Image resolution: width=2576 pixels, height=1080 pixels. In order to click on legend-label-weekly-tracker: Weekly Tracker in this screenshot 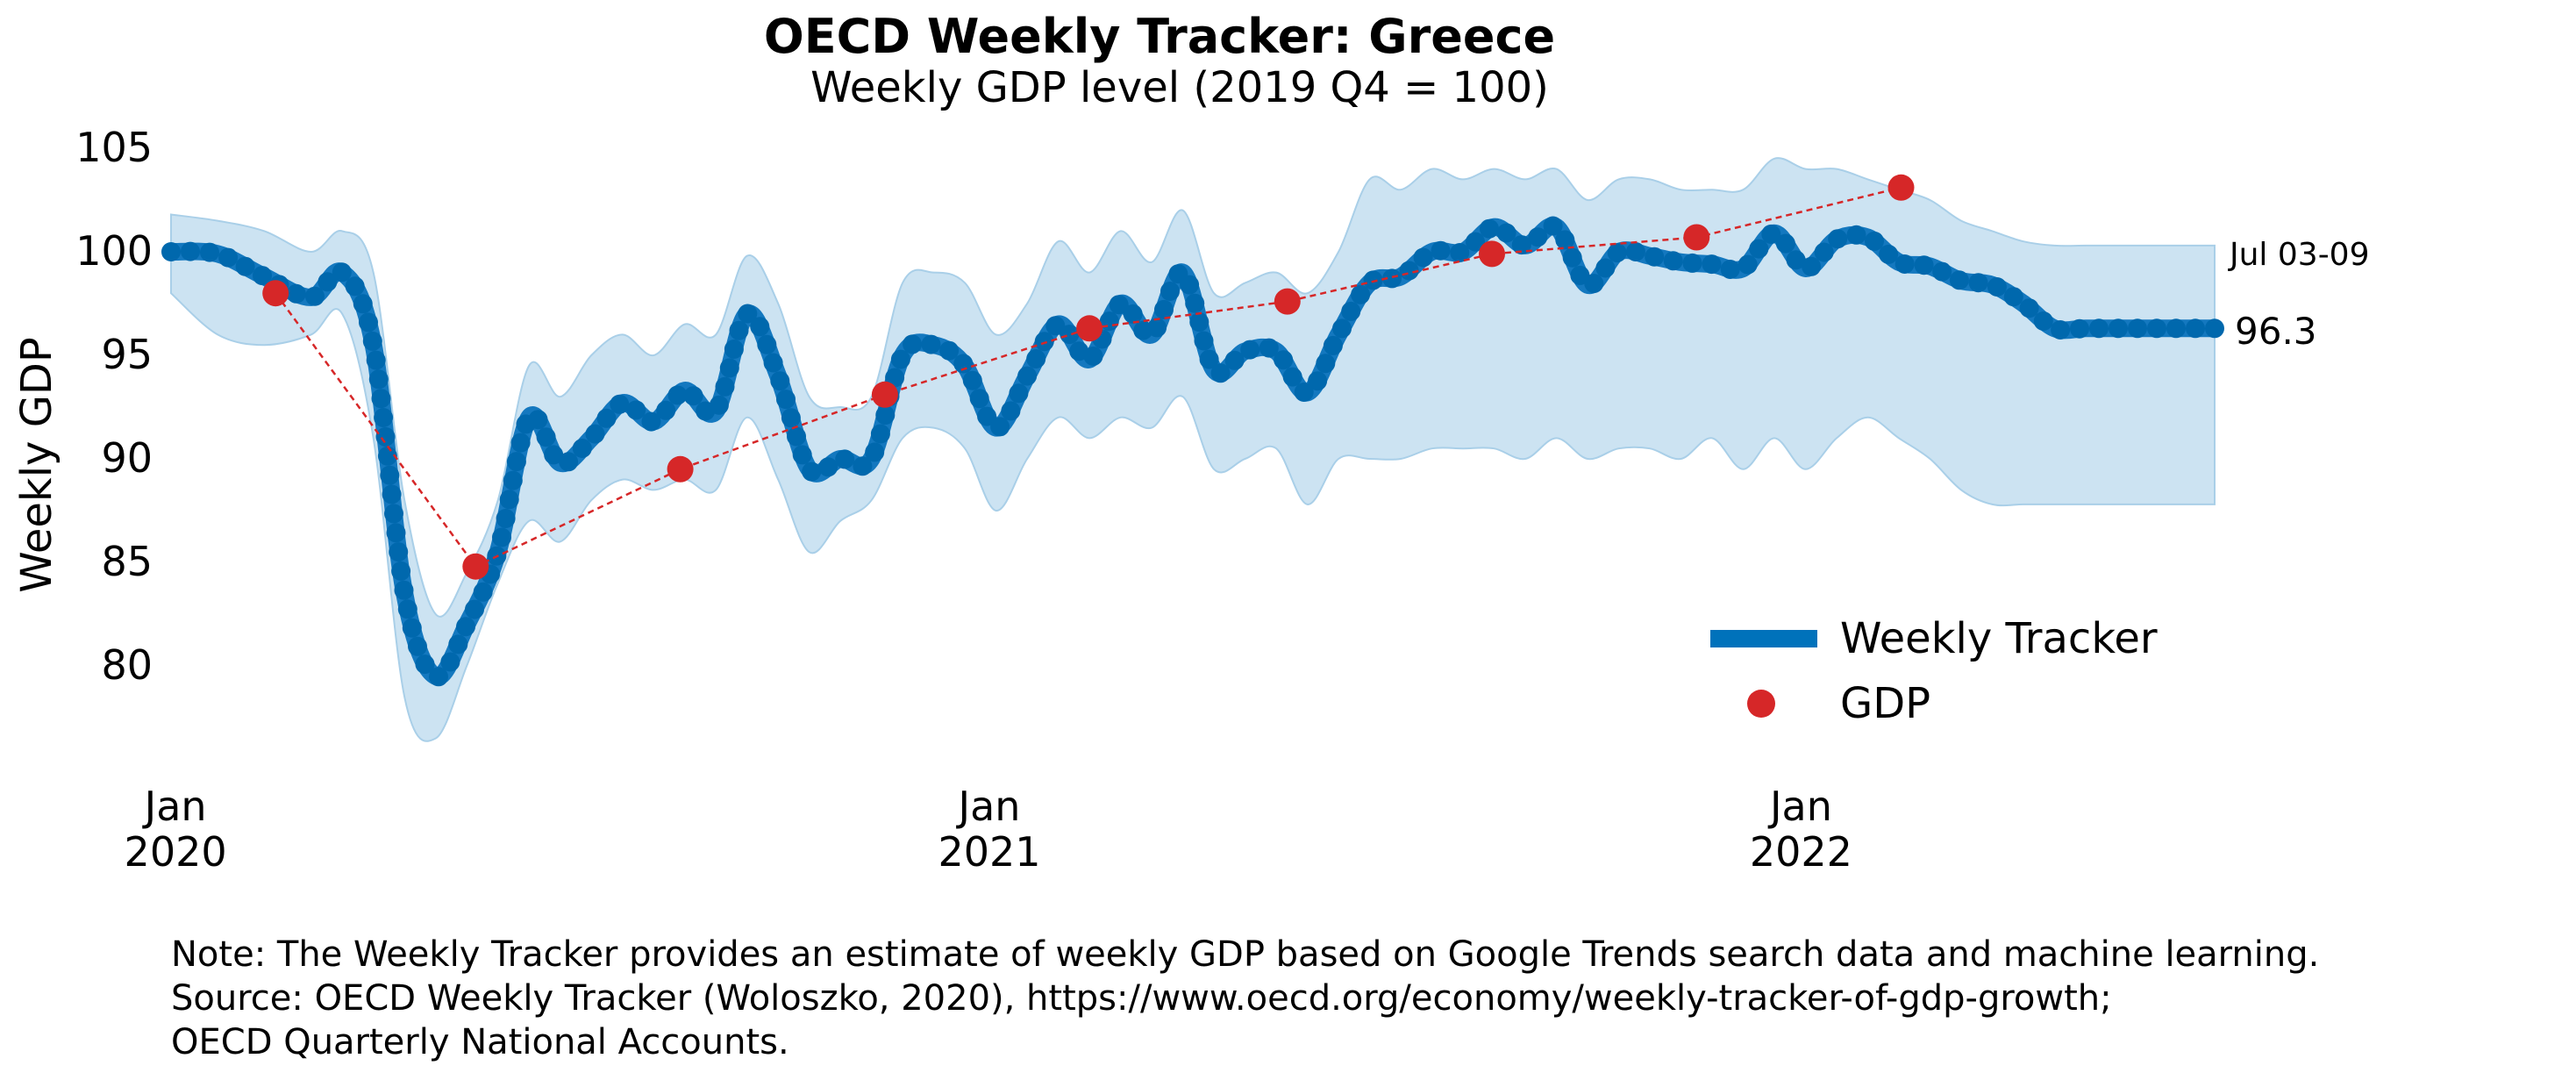, I will do `click(1999, 638)`.